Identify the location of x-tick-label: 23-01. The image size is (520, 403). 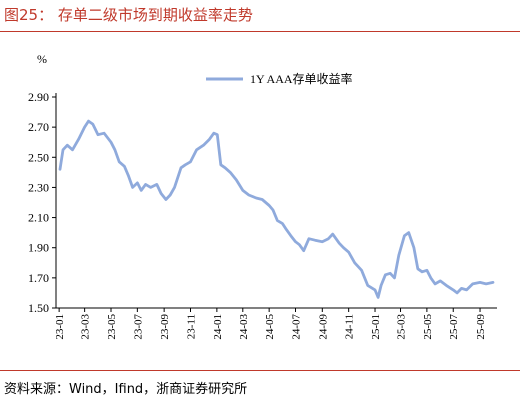
(60, 327).